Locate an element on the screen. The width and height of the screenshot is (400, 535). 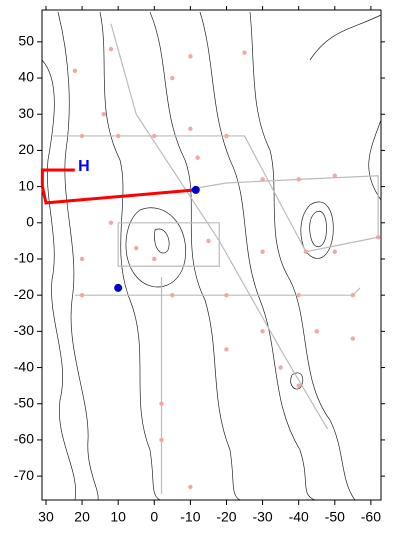
y-tick-label: -20 is located at coordinates (24, 294).